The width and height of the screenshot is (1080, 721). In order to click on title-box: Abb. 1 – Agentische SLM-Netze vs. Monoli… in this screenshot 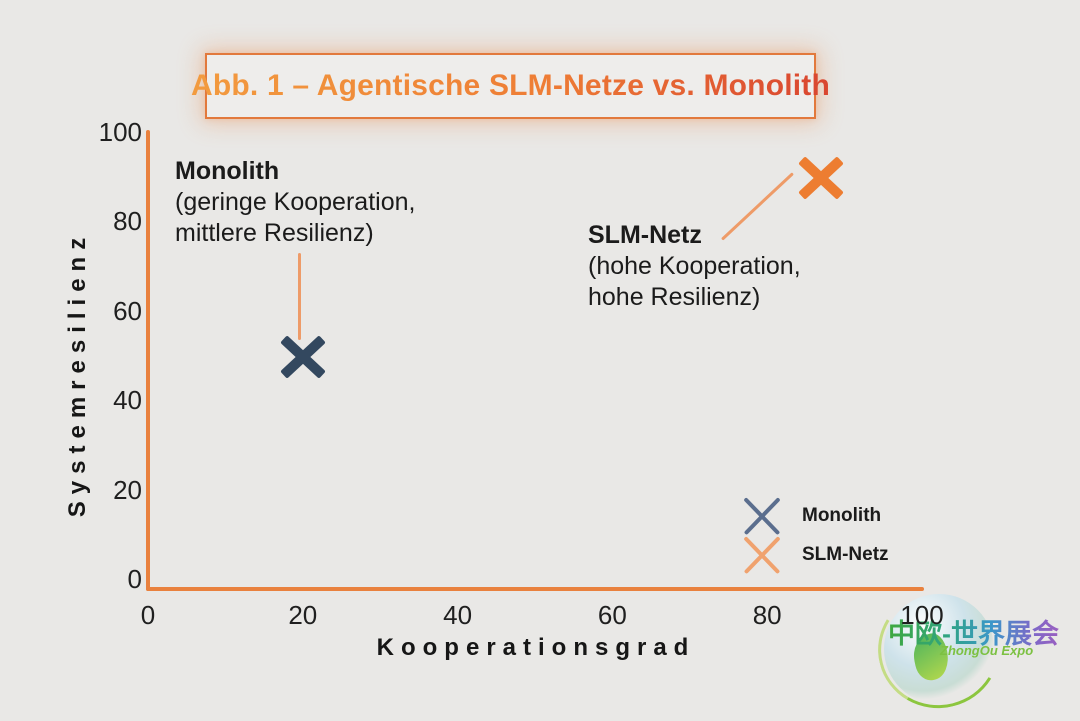, I will do `click(510, 86)`.